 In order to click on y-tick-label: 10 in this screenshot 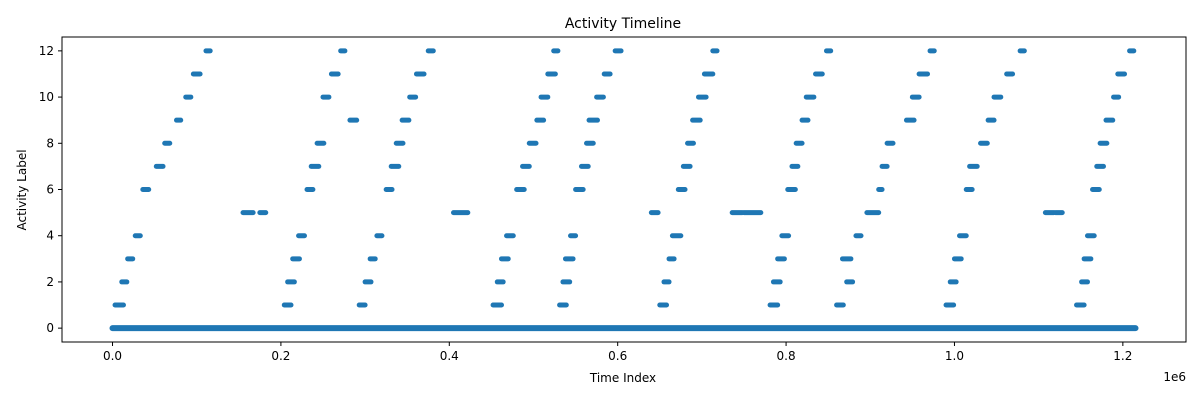, I will do `click(46, 97)`.